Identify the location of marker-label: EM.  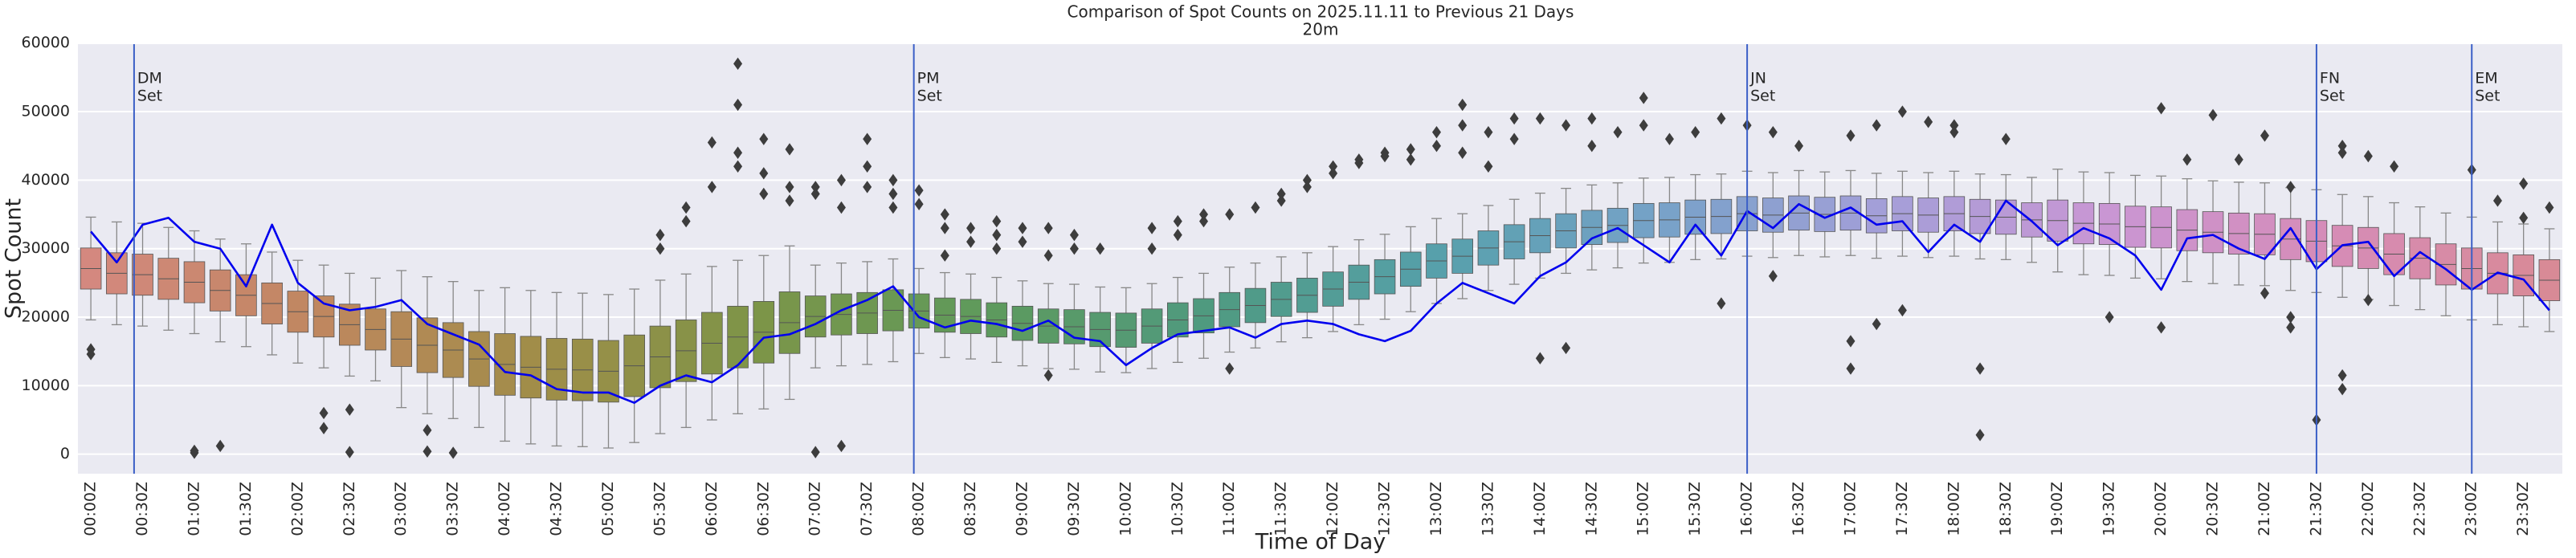
(2486, 79).